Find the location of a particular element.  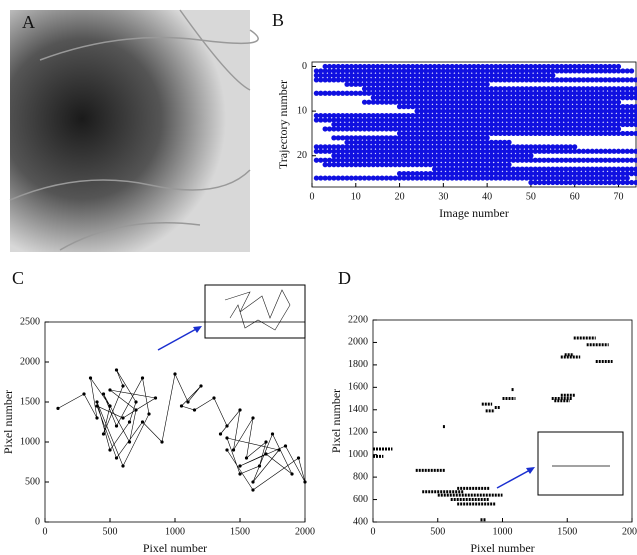

x-tick-label: 0 is located at coordinates (312, 196).